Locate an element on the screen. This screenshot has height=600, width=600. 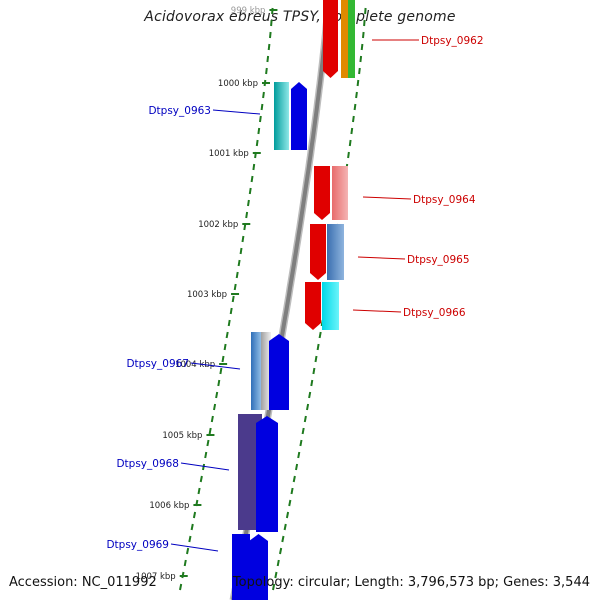
kbp-tick-label: 1003 kbp is located at coordinates (207, 295).